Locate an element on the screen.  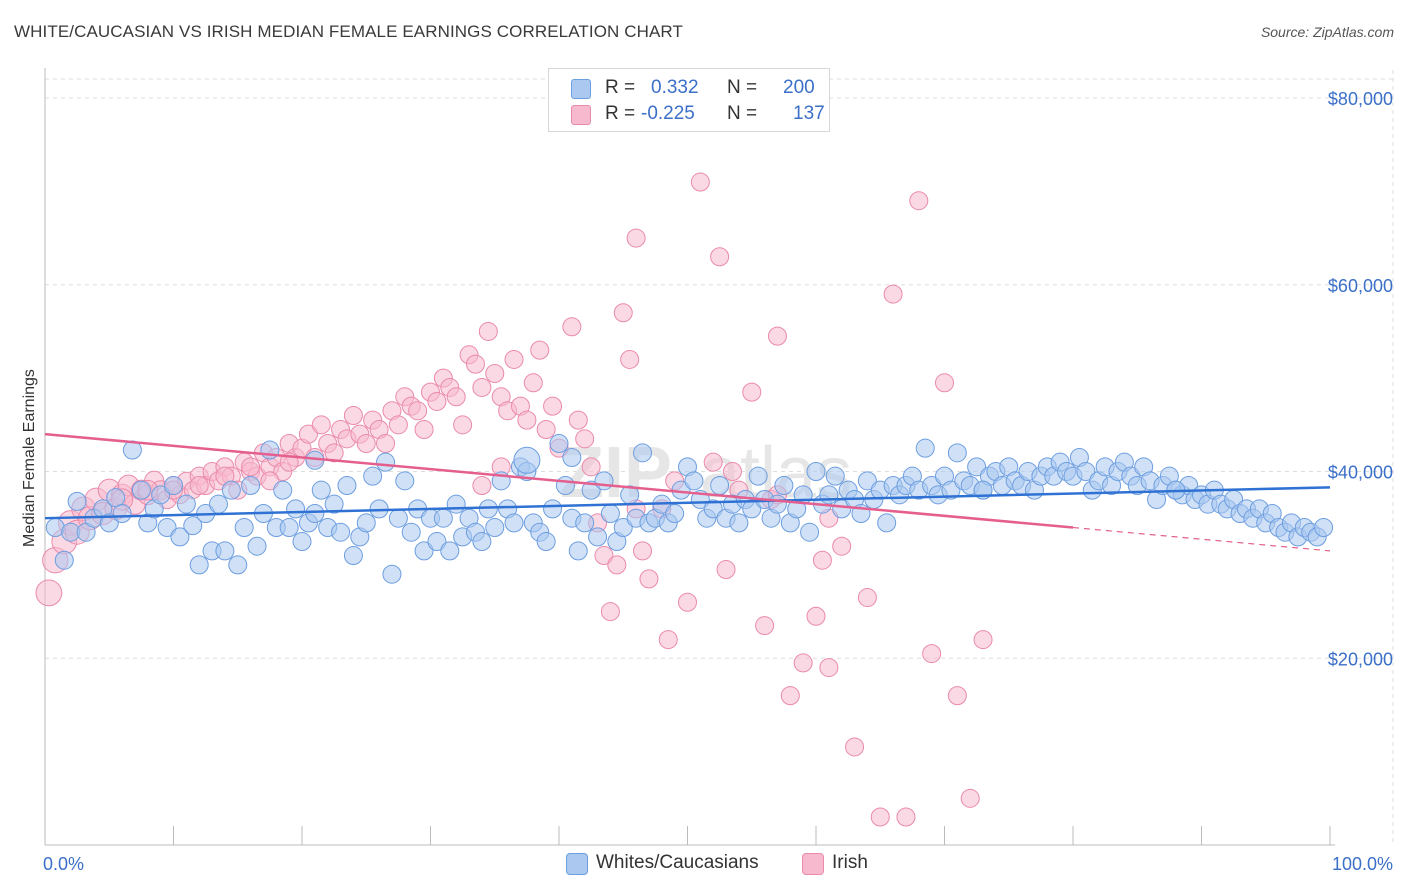
bottom-legend-label: Whites/Caucasians is located at coordinates (677, 862).